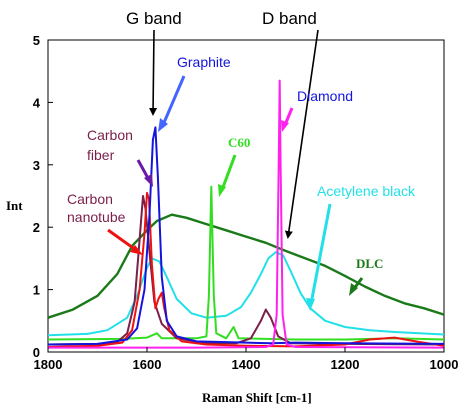 The image size is (472, 412). What do you see at coordinates (154, 18) in the screenshot?
I see `g-band-label: G band` at bounding box center [154, 18].